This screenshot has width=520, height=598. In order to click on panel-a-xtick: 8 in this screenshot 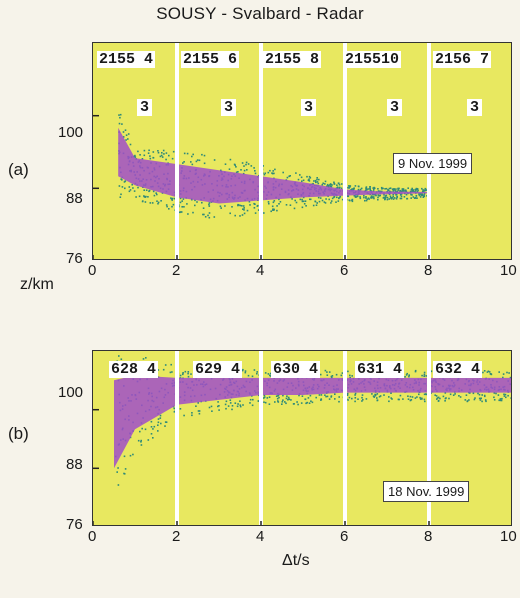, I will do `click(428, 270)`.